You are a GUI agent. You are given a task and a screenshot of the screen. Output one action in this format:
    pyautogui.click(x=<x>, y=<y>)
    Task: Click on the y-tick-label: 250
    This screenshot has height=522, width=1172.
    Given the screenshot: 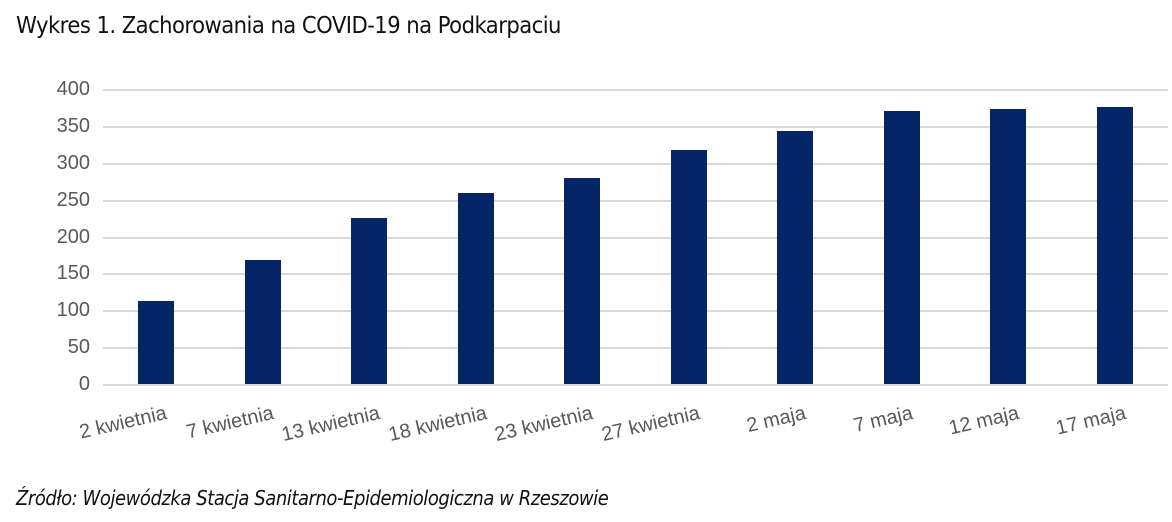 What is the action you would take?
    pyautogui.click(x=73, y=199)
    